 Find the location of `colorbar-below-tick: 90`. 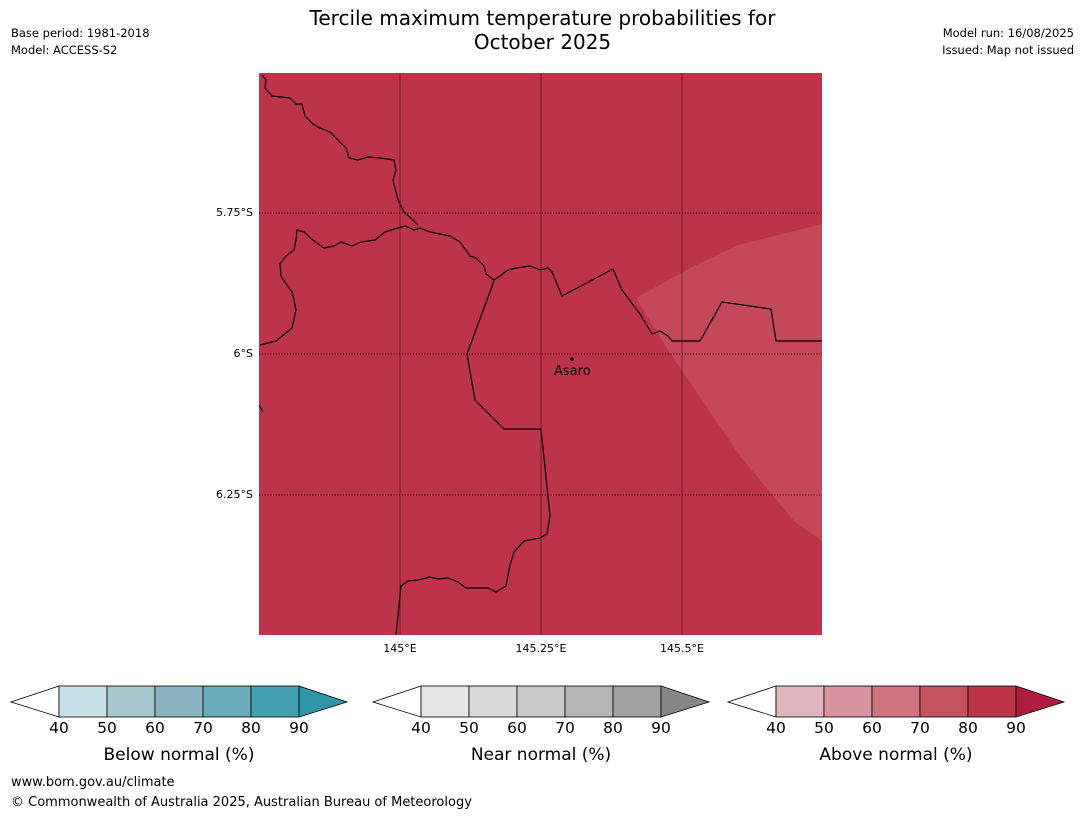

colorbar-below-tick: 90 is located at coordinates (299, 728).